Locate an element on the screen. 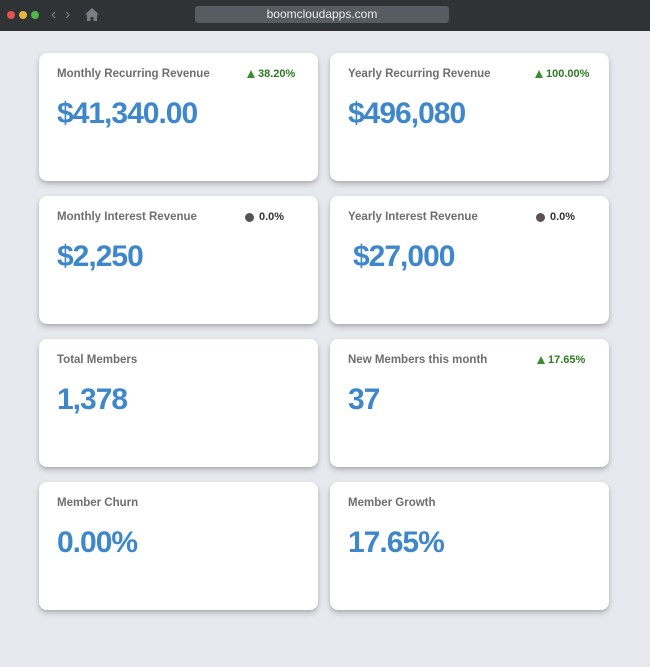 The image size is (650, 667). card-value: $41,340.00 is located at coordinates (127, 113).